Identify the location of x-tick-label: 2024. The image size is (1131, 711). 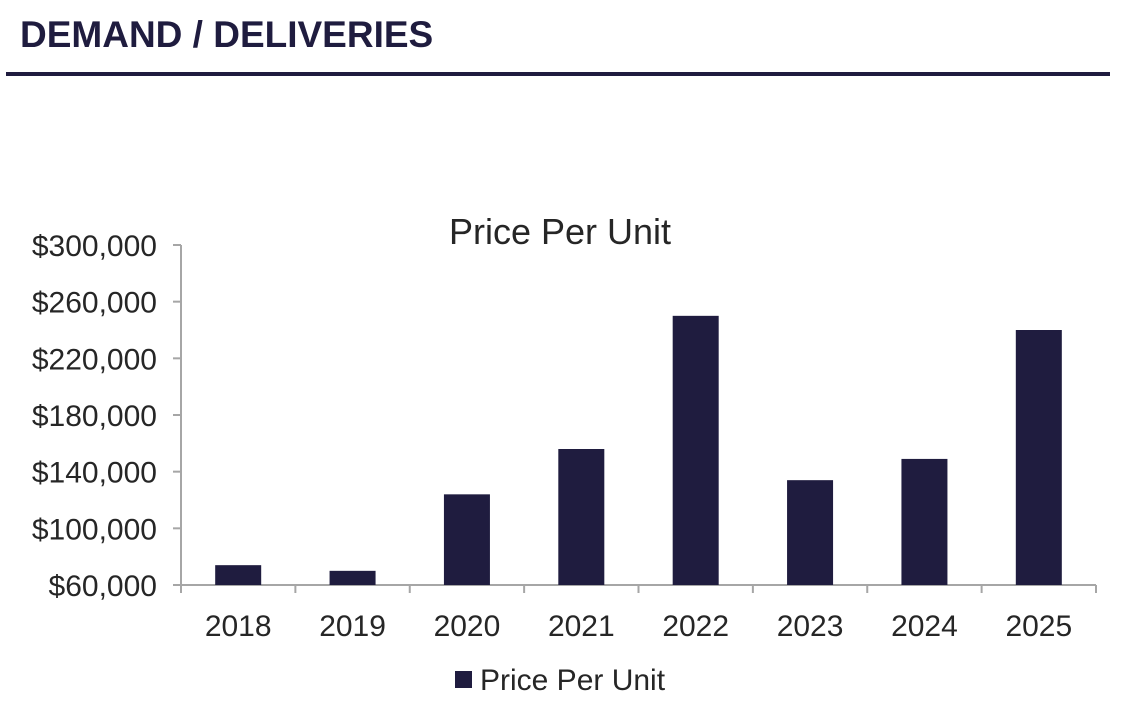
(924, 626).